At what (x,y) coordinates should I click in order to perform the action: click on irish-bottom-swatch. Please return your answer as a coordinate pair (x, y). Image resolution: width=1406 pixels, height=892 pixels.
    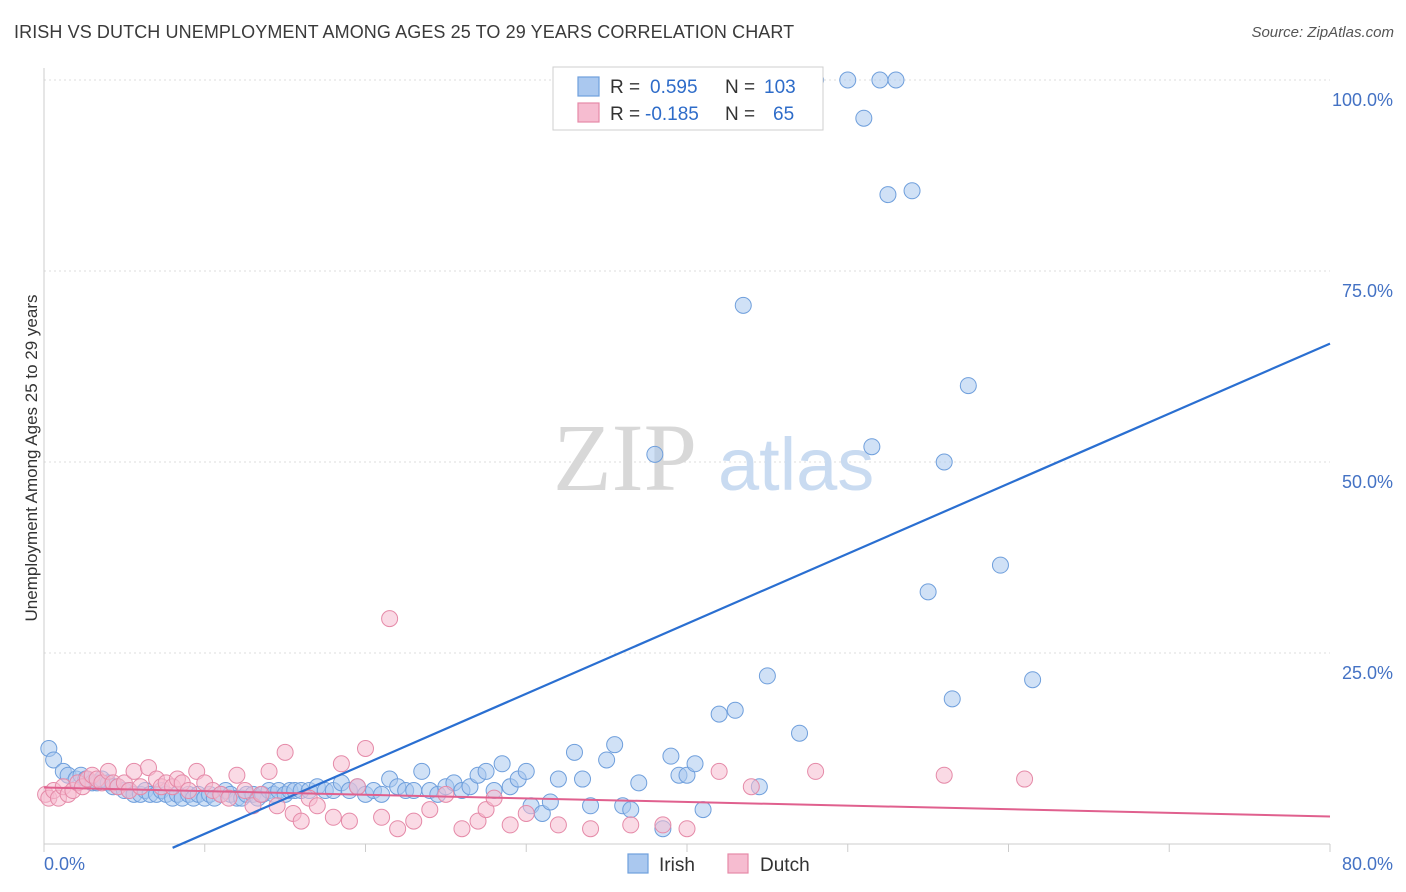
    Looking at the image, I should click on (638, 863).